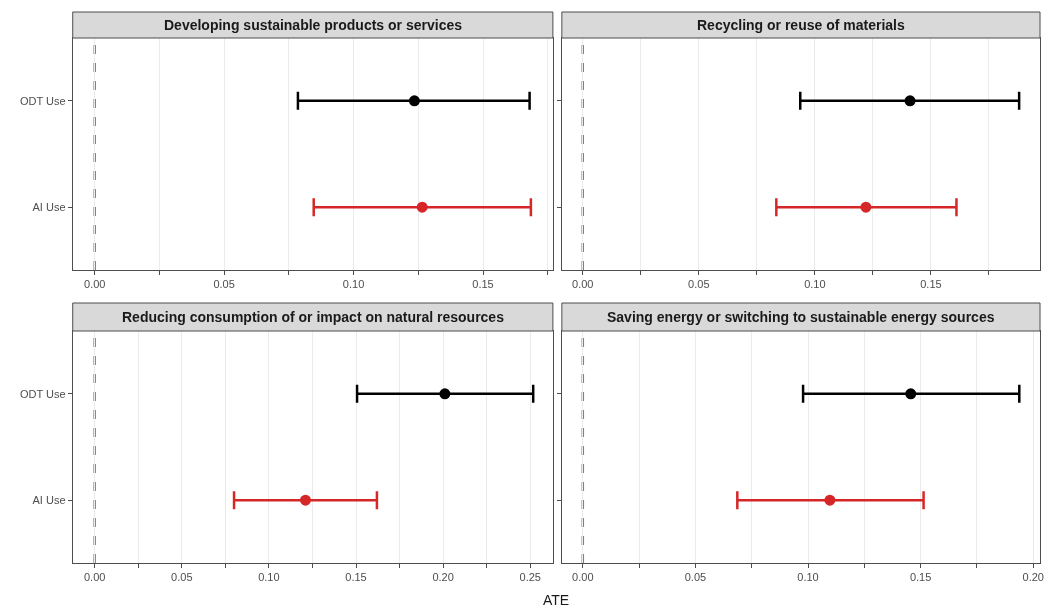  Describe the element at coordinates (313, 317) in the screenshot. I see `chart-title: Reducing consumption of or impact on natural resources` at that location.